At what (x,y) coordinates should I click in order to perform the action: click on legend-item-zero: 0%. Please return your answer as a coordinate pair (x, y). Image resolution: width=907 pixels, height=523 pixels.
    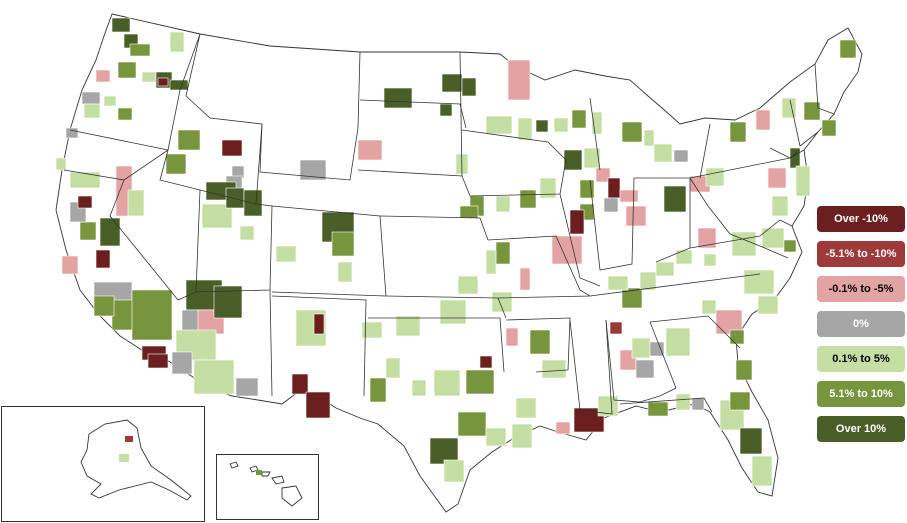
    Looking at the image, I should click on (861, 324).